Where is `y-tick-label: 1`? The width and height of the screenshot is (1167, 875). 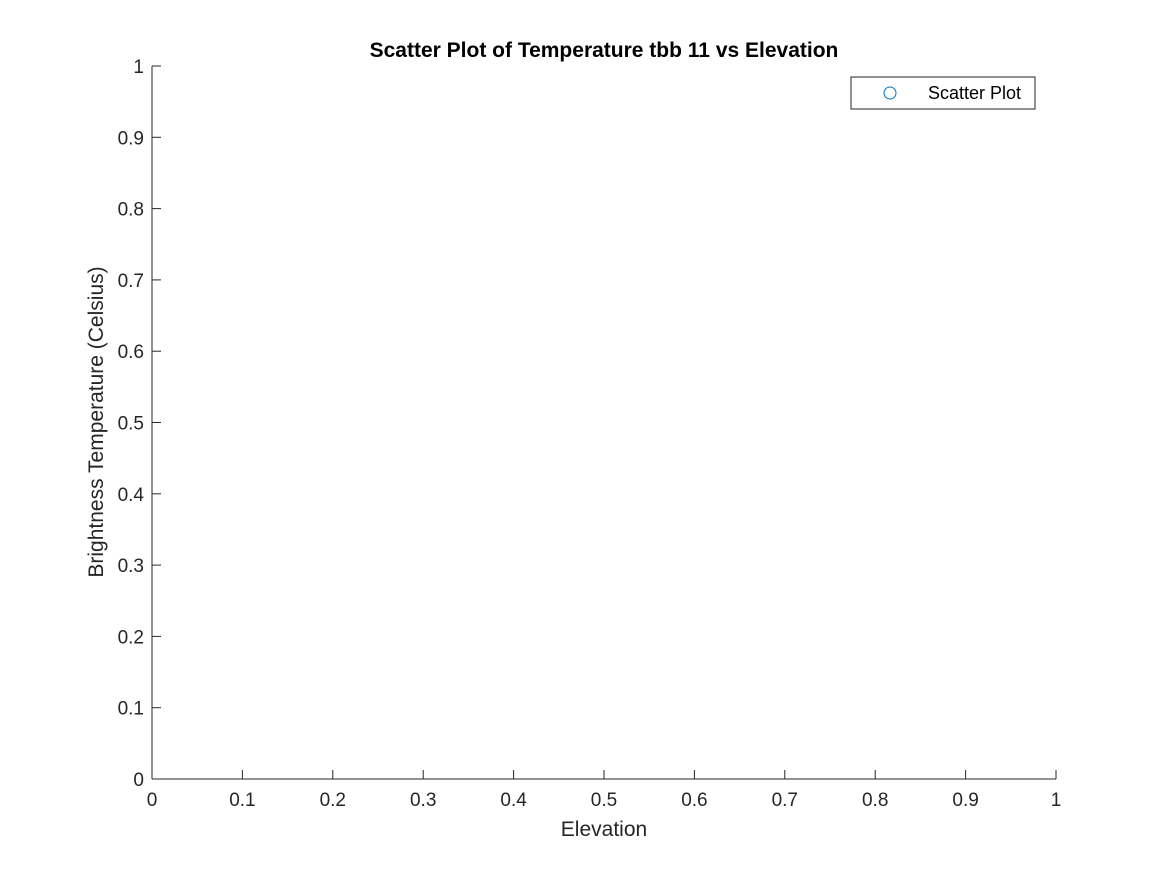 y-tick-label: 1 is located at coordinates (138, 67).